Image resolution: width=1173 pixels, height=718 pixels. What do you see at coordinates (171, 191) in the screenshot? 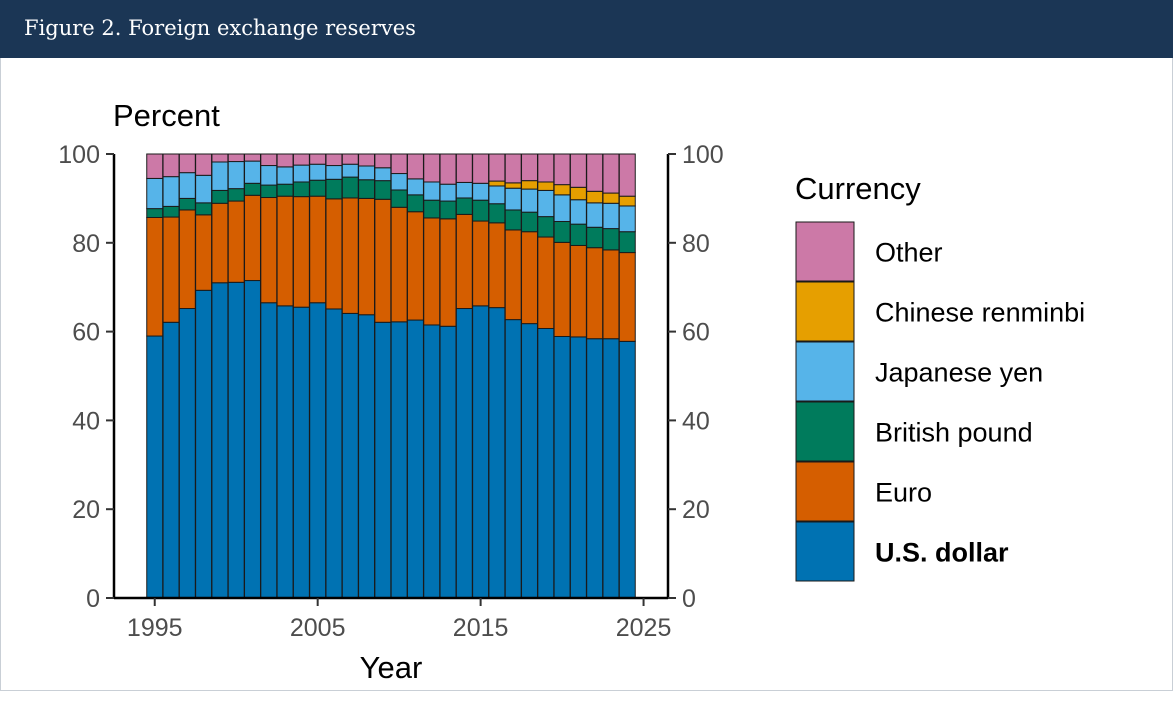
I see `bar-japanese-yen-1996` at bounding box center [171, 191].